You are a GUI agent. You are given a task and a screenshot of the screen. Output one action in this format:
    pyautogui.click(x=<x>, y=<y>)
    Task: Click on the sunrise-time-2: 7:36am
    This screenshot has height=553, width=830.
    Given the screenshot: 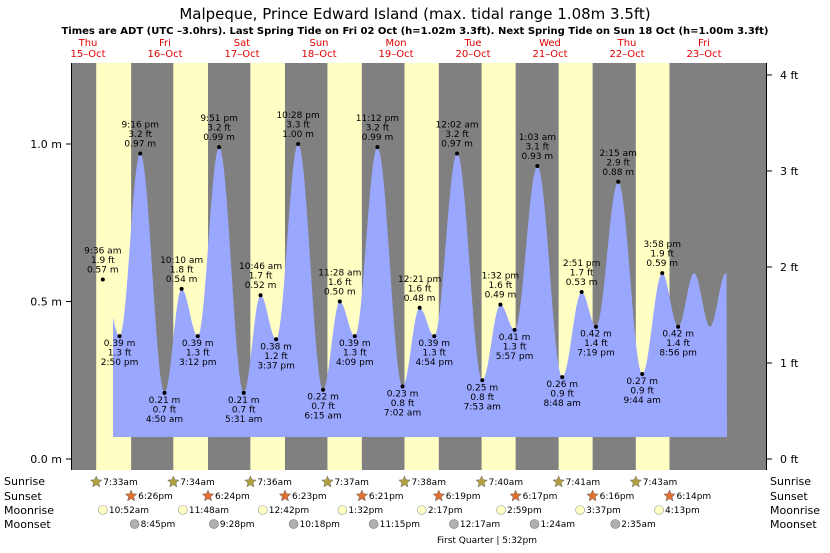 What is the action you would take?
    pyautogui.click(x=274, y=483)
    